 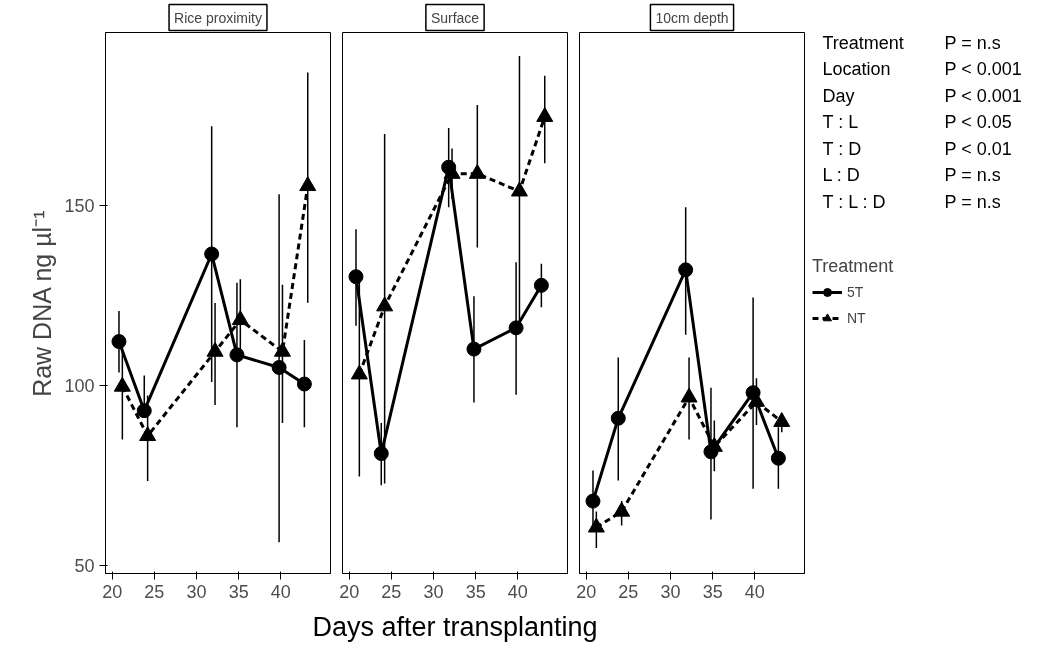 I want to click on y-axis-title: Raw DNA ng µl⁻¹, so click(x=42, y=303).